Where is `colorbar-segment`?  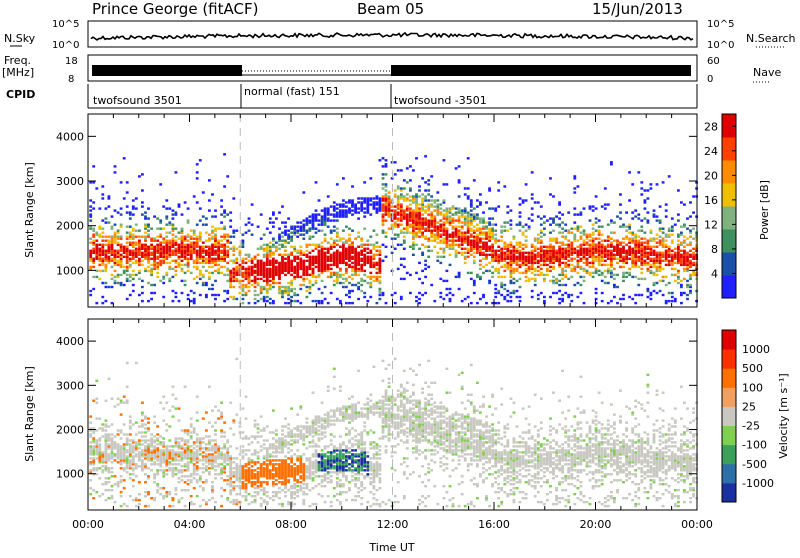 colorbar-segment is located at coordinates (729, 172).